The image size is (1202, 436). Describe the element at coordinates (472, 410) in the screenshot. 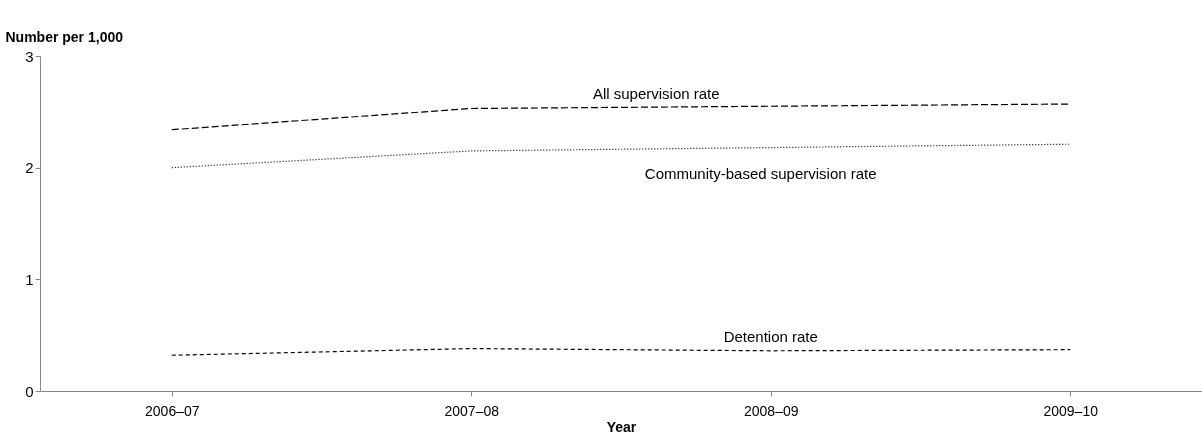

I see `x-tick-label: 2007–08` at that location.